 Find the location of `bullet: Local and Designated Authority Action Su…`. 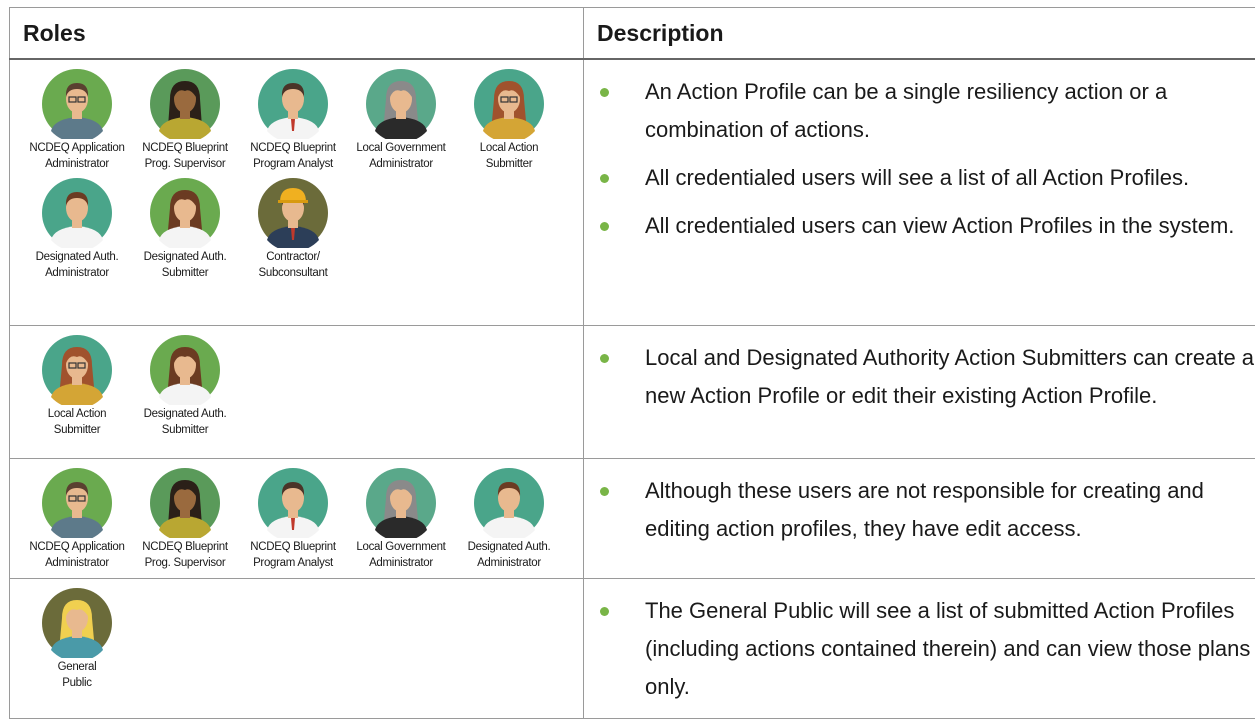

bullet: Local and Designated Authority Action Su… is located at coordinates (919, 377).